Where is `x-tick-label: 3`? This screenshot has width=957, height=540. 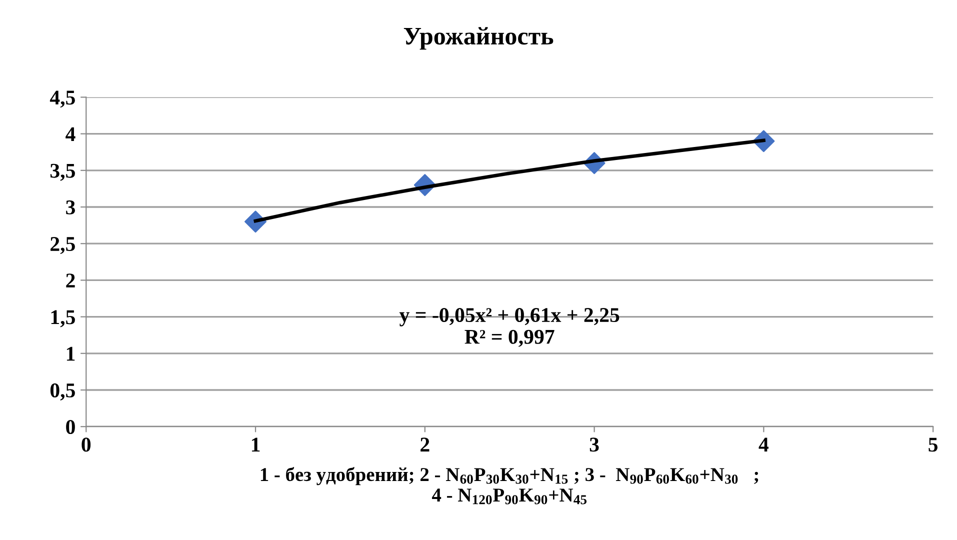
x-tick-label: 3 is located at coordinates (594, 445).